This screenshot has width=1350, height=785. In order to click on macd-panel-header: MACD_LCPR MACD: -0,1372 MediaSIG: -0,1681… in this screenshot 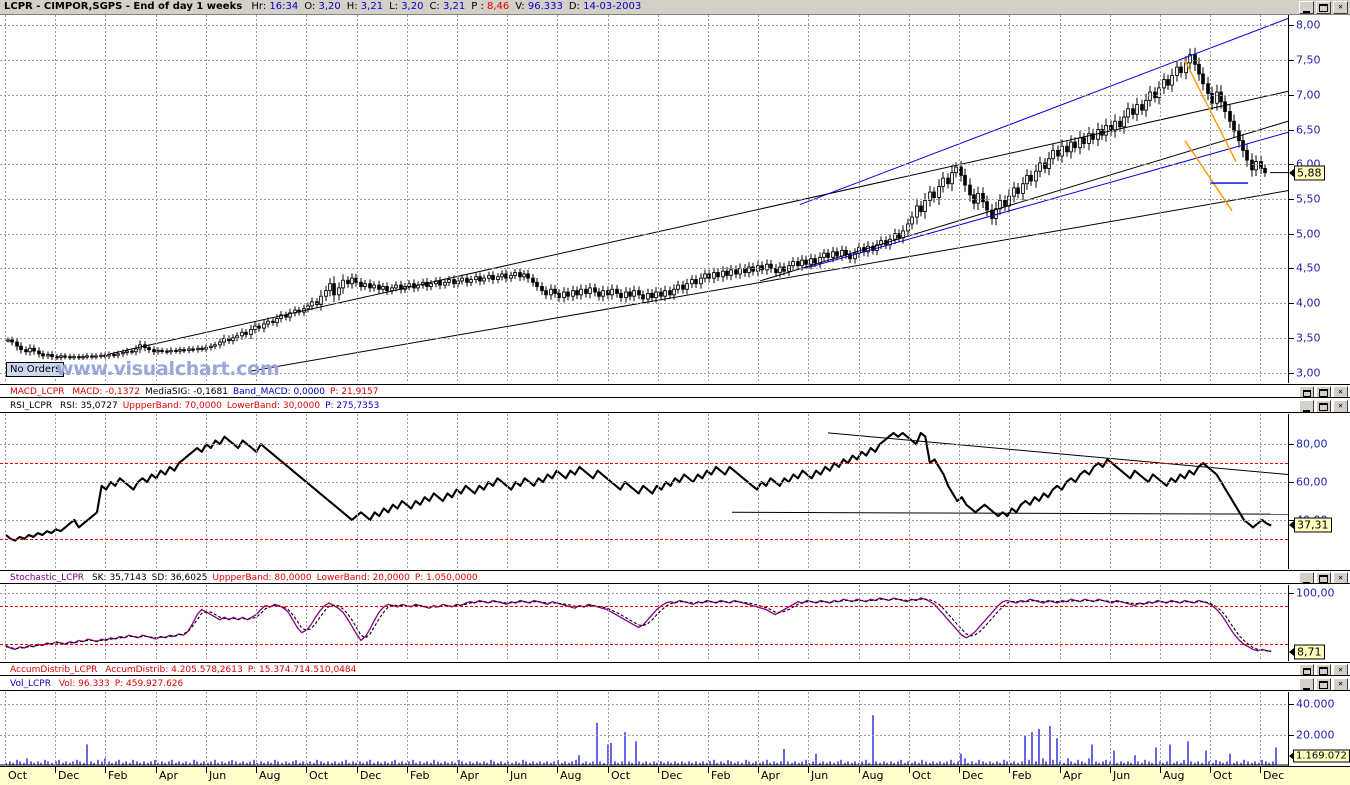, I will do `click(675, 391)`.